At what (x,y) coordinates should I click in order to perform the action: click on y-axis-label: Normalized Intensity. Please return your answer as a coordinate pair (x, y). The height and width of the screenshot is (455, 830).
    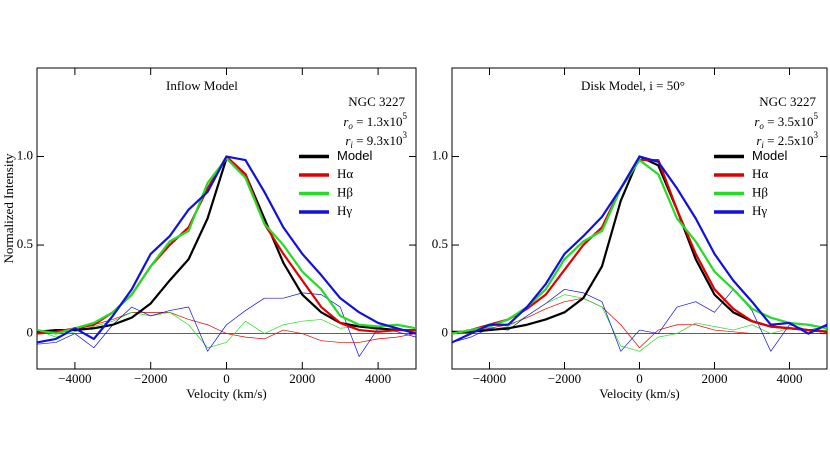
    Looking at the image, I should click on (8, 208).